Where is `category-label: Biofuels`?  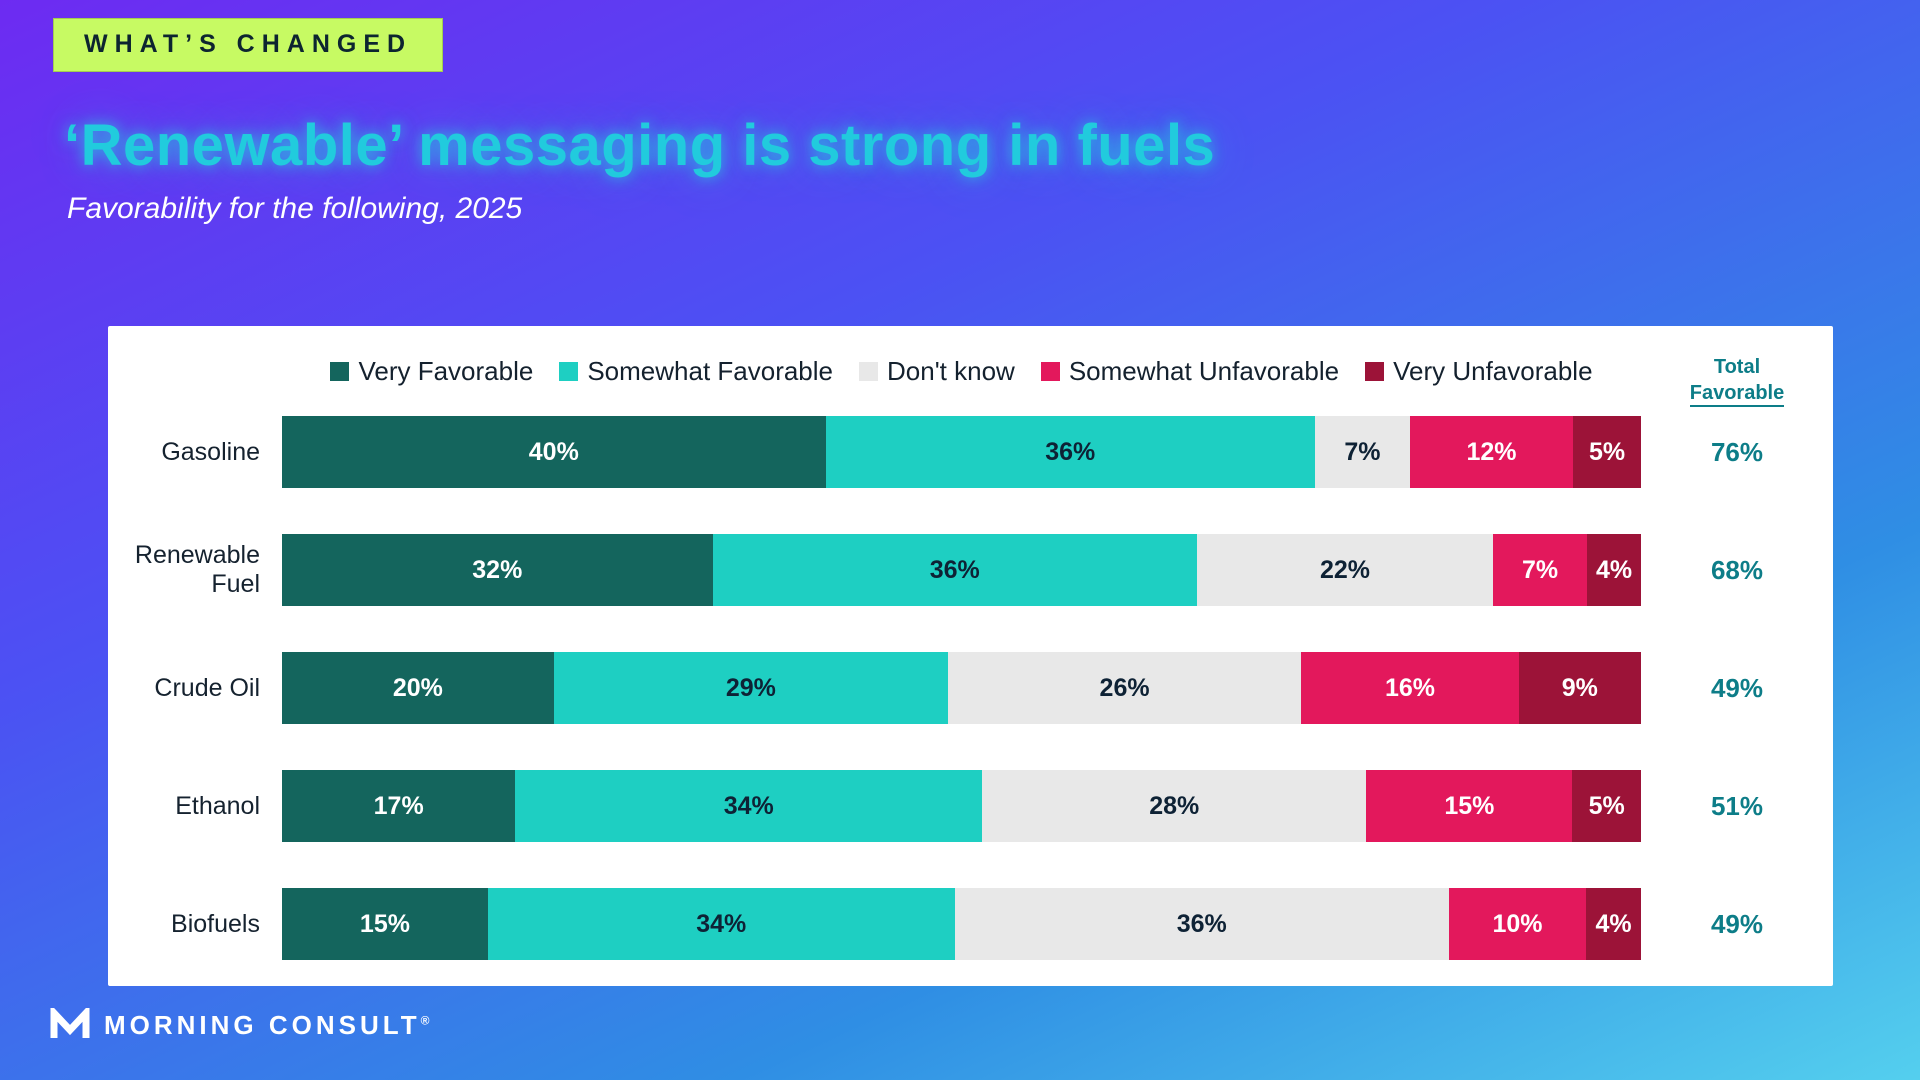 category-label: Biofuels is located at coordinates (215, 923).